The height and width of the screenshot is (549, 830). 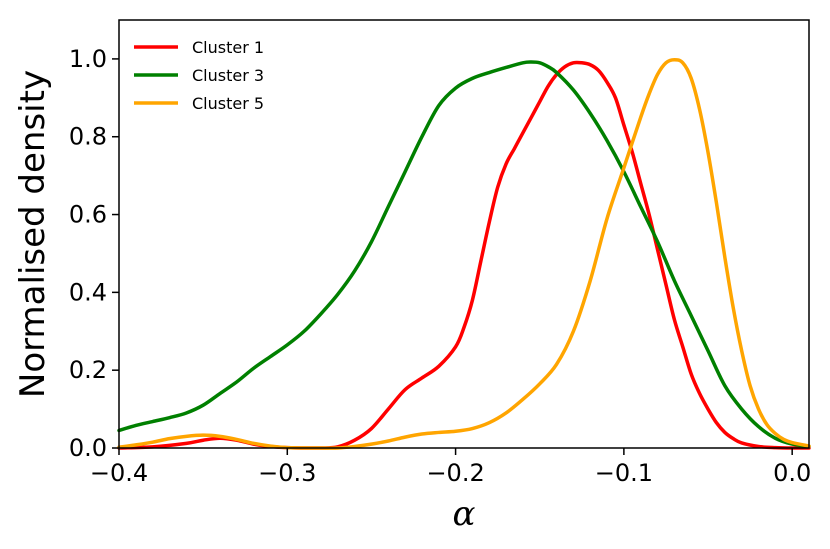 What do you see at coordinates (455, 473) in the screenshot?
I see `x-tick-label: −0.2` at bounding box center [455, 473].